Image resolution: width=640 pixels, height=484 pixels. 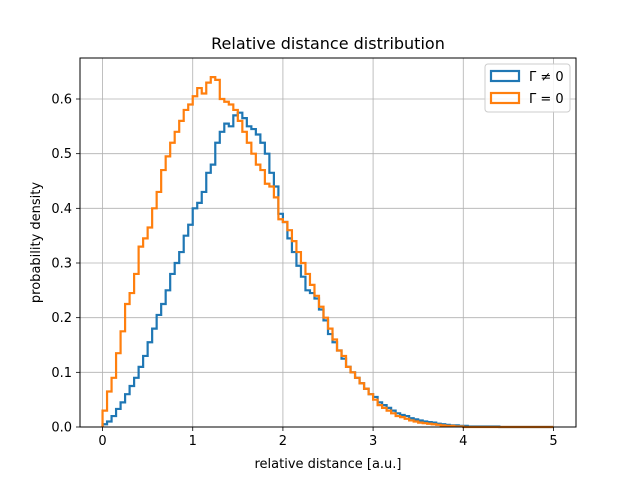 I want to click on legend-label: Γ = 0, so click(x=546, y=99).